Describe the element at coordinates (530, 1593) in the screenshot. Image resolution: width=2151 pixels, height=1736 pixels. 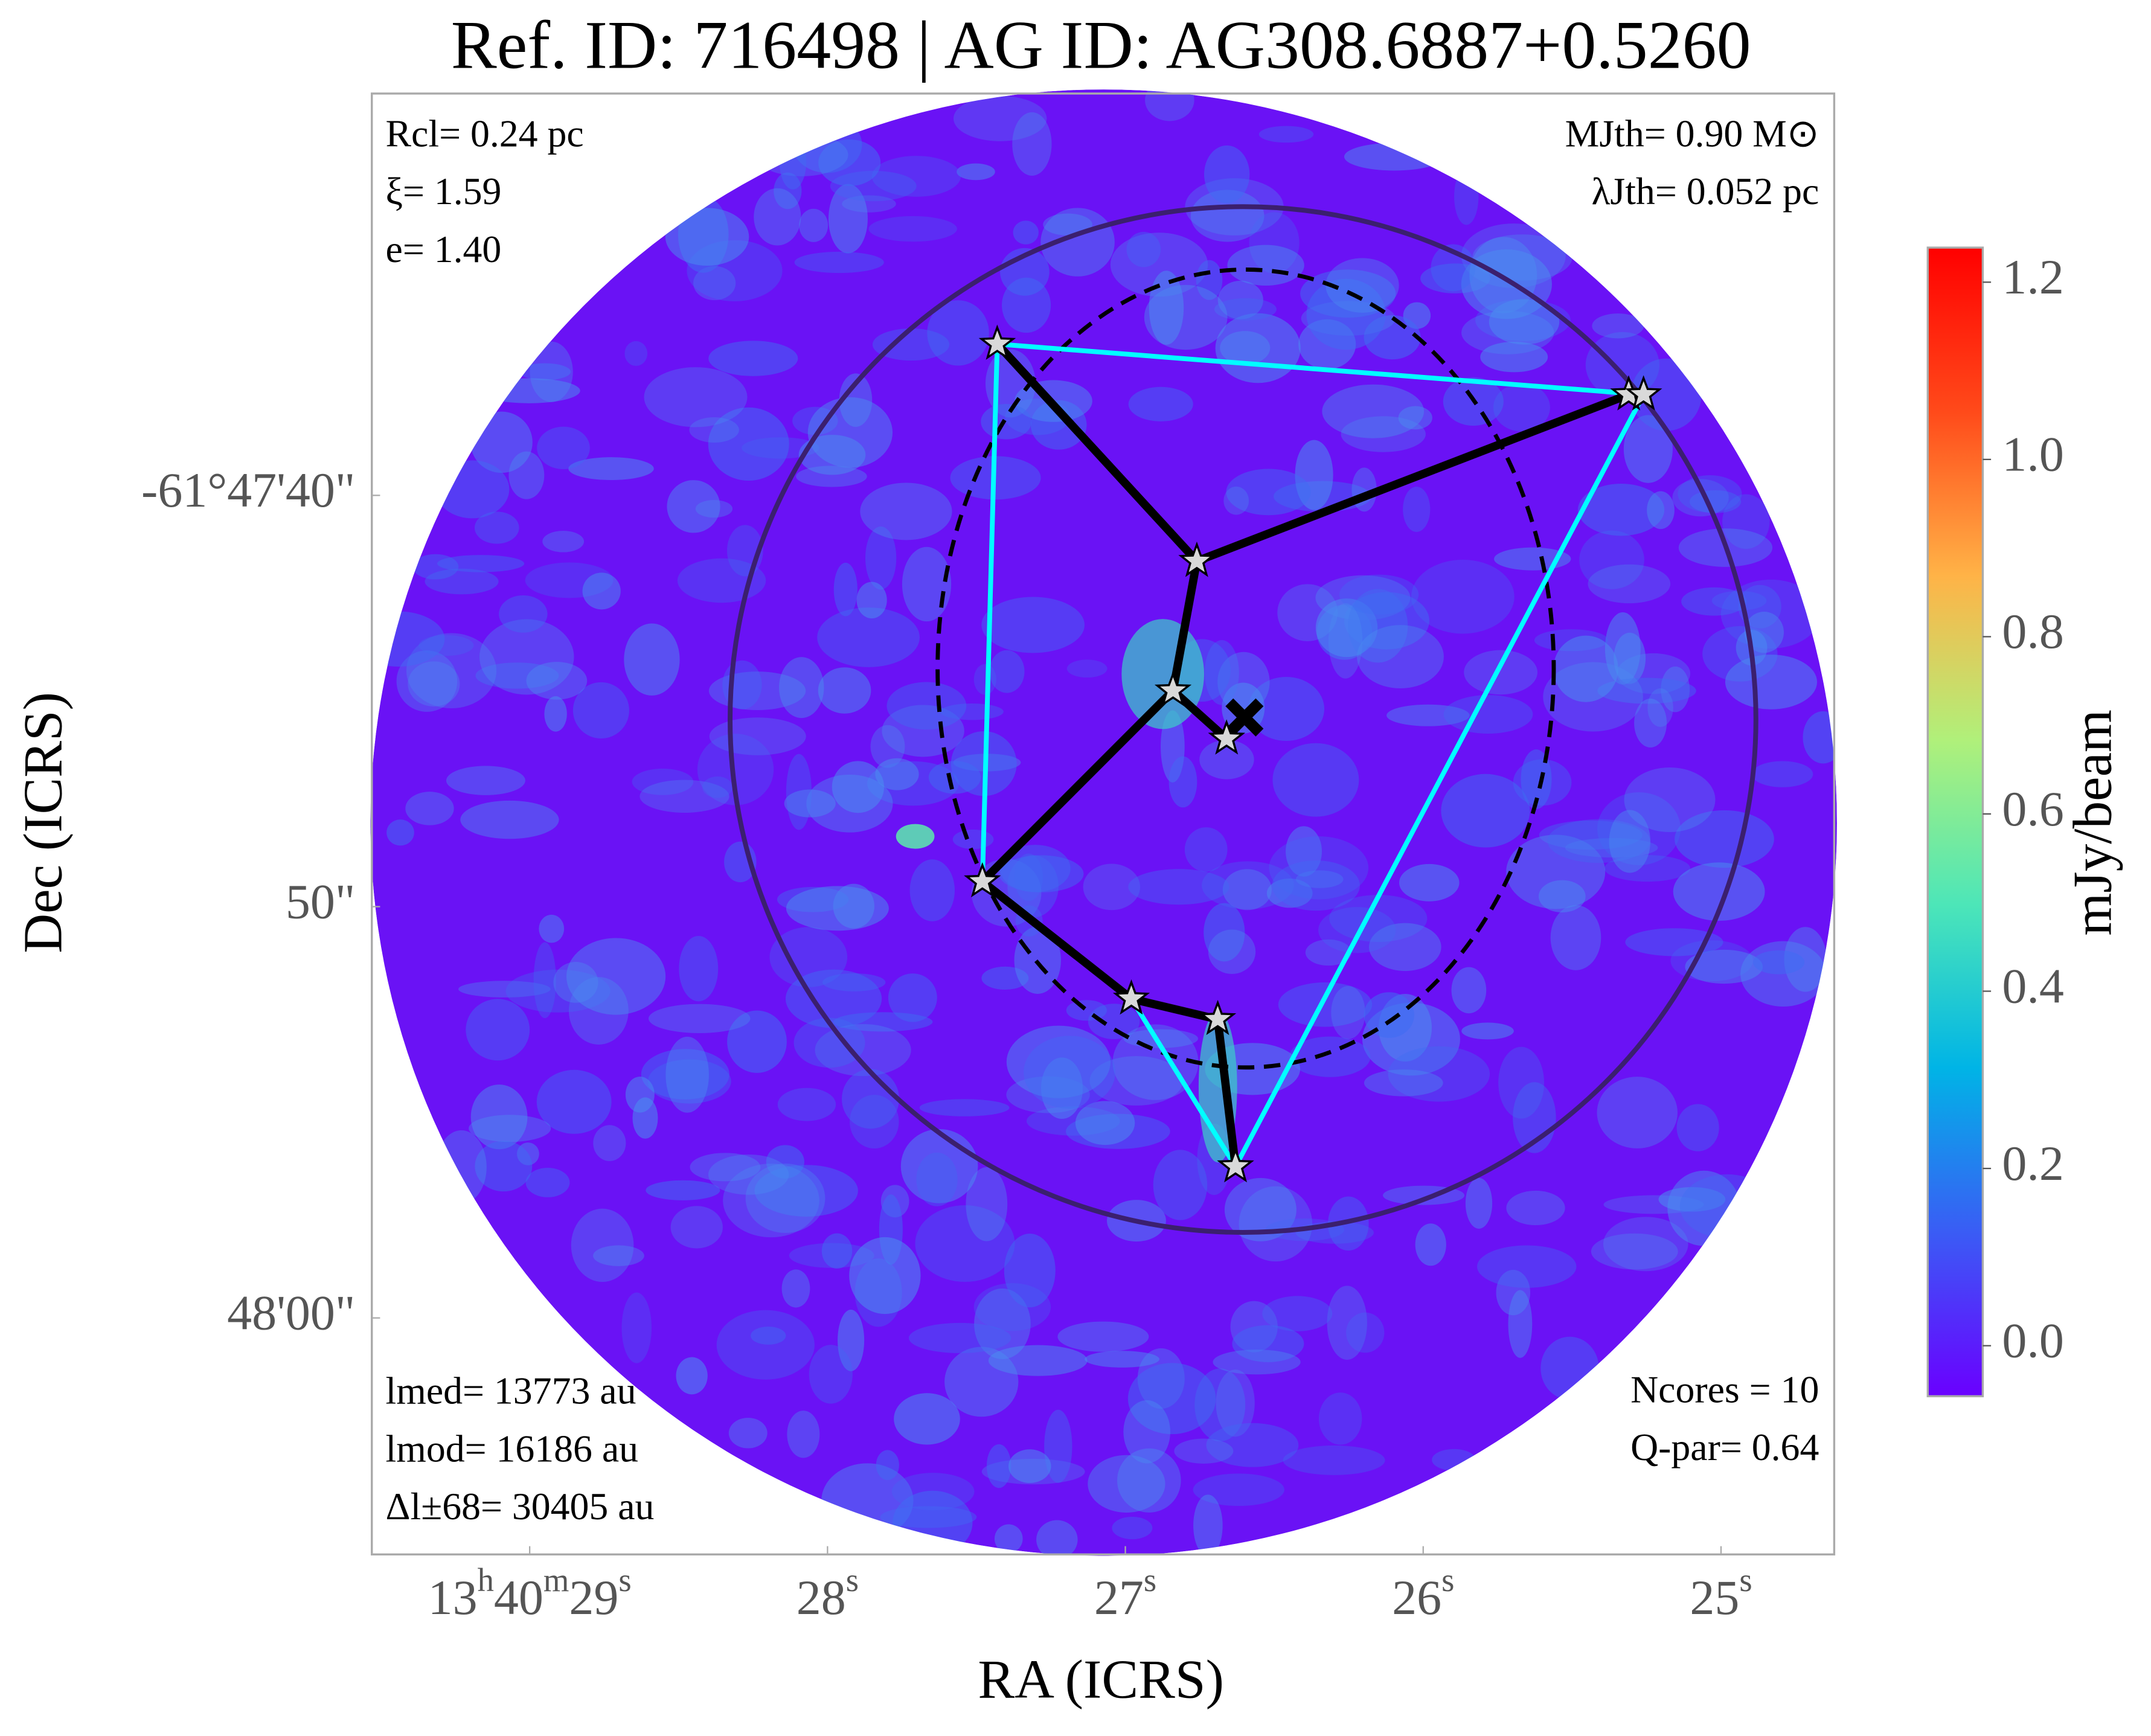
I see `x-tick-label: 13h40m29s` at that location.